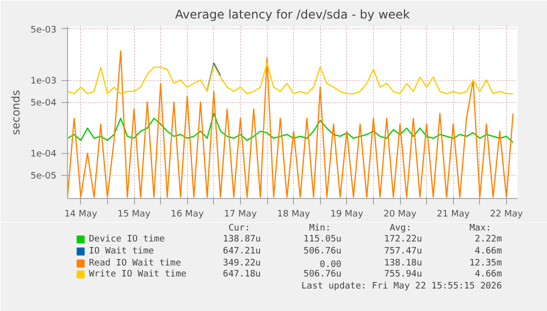  I want to click on y-axis-title: seconds, so click(16, 112).